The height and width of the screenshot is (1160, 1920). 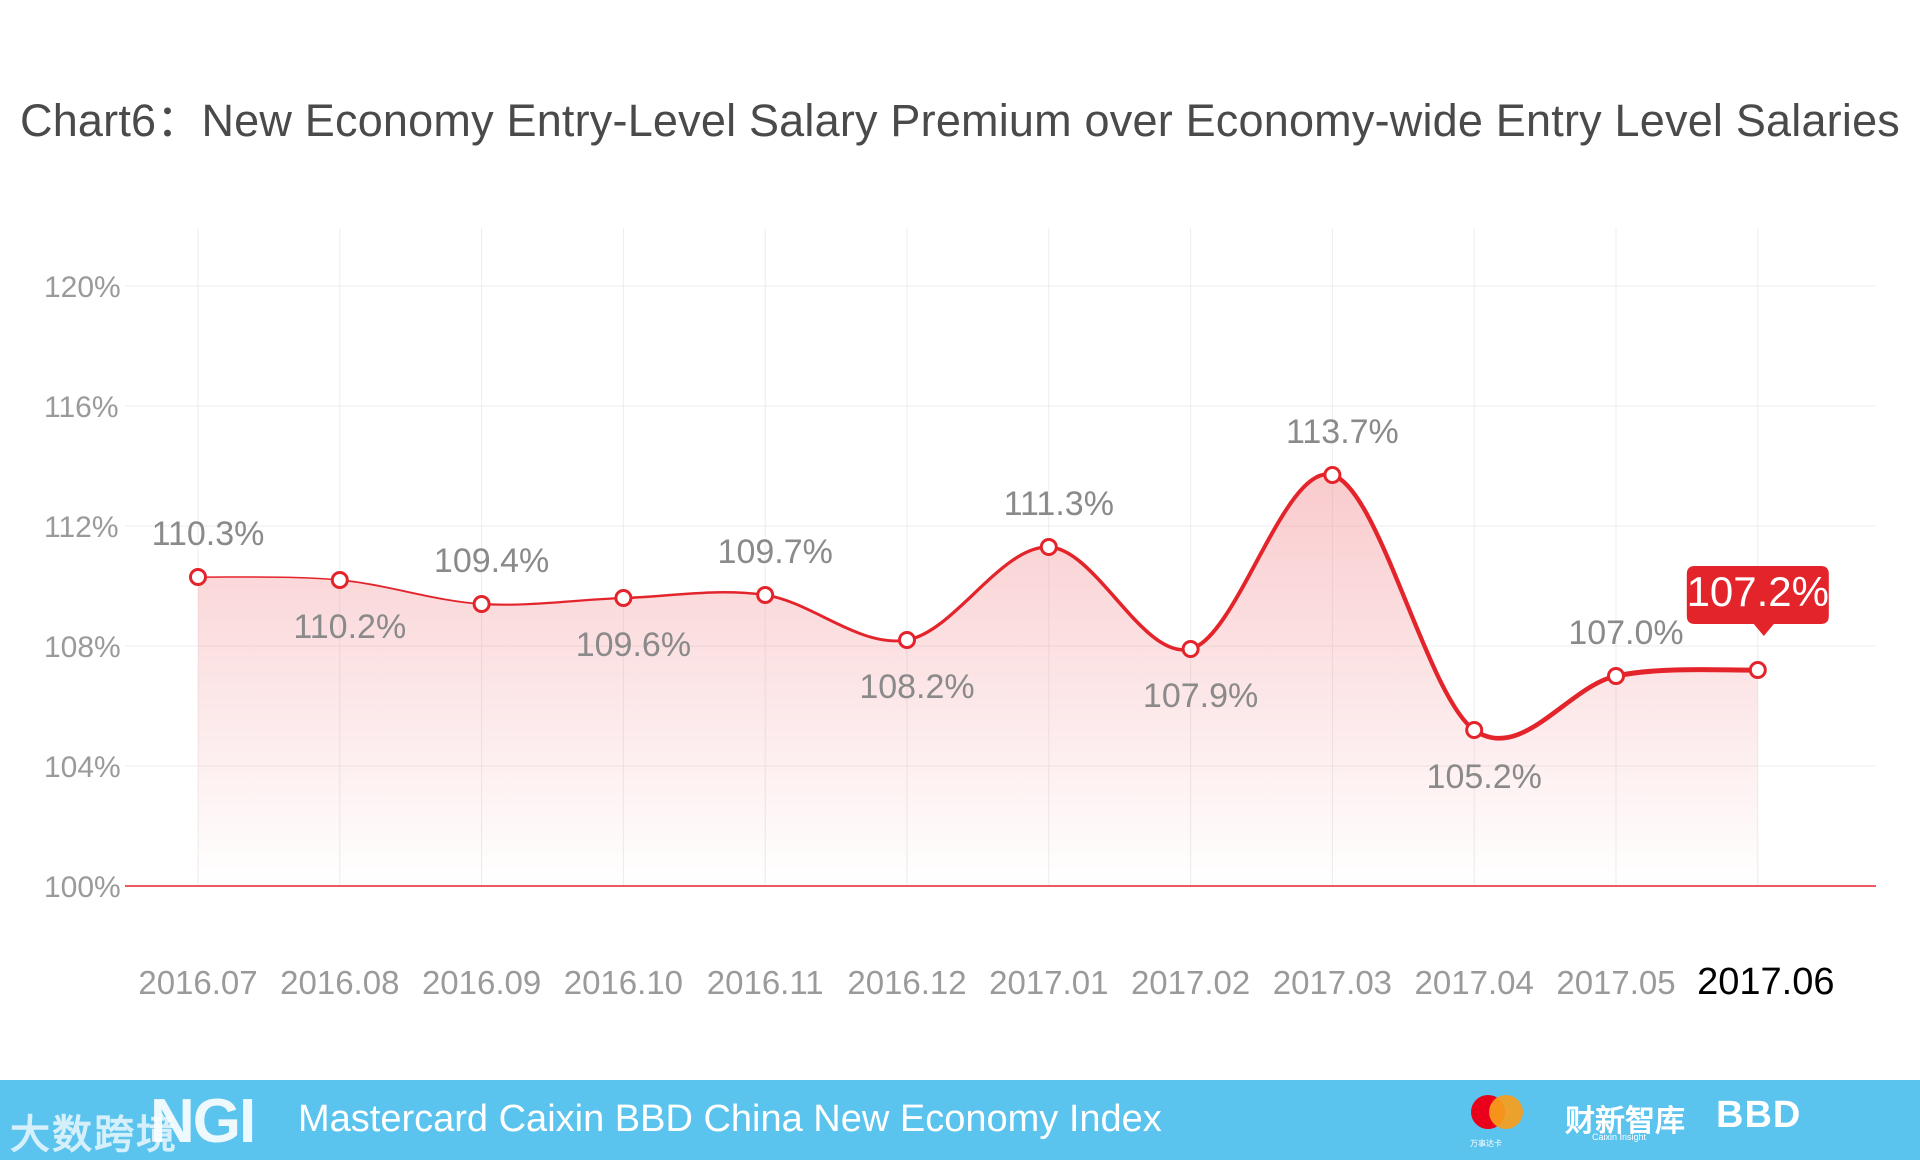 I want to click on data-label: 107.2%, so click(x=1758, y=591).